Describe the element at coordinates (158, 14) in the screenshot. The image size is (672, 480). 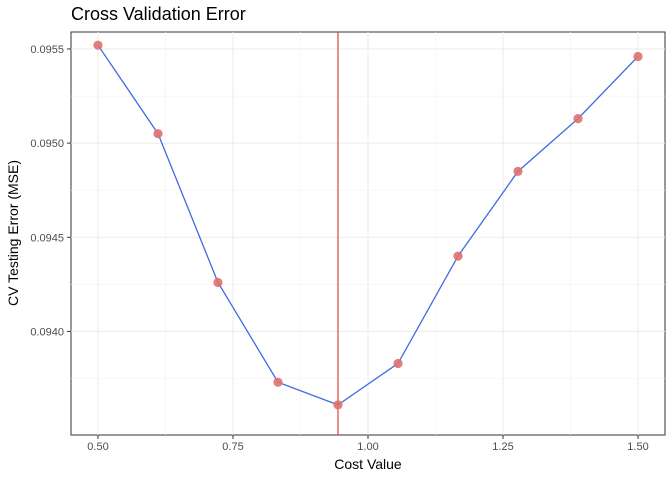
I see `chart-title: Cross Validation Error` at that location.